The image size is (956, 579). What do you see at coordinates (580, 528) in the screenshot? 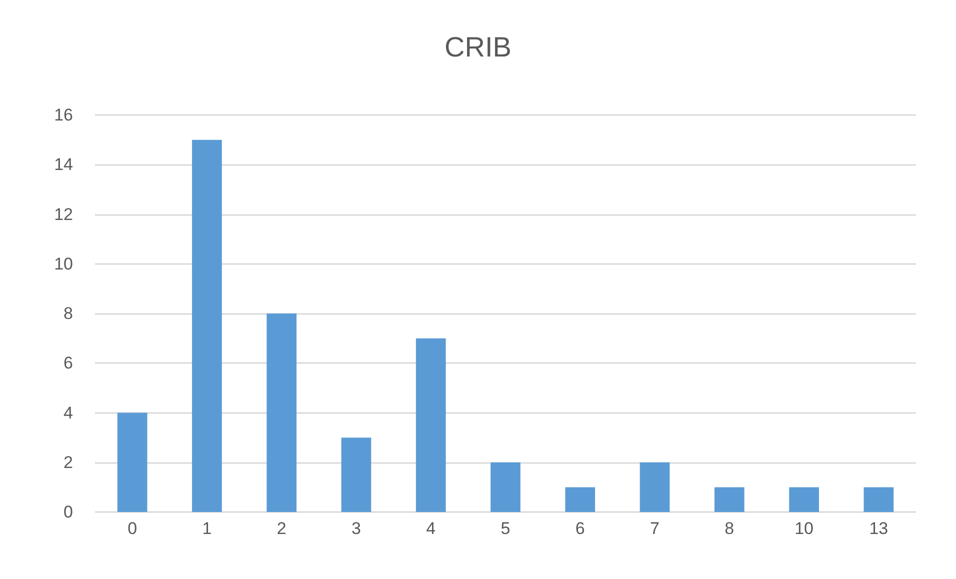
I see `x-tick-label: 6` at bounding box center [580, 528].